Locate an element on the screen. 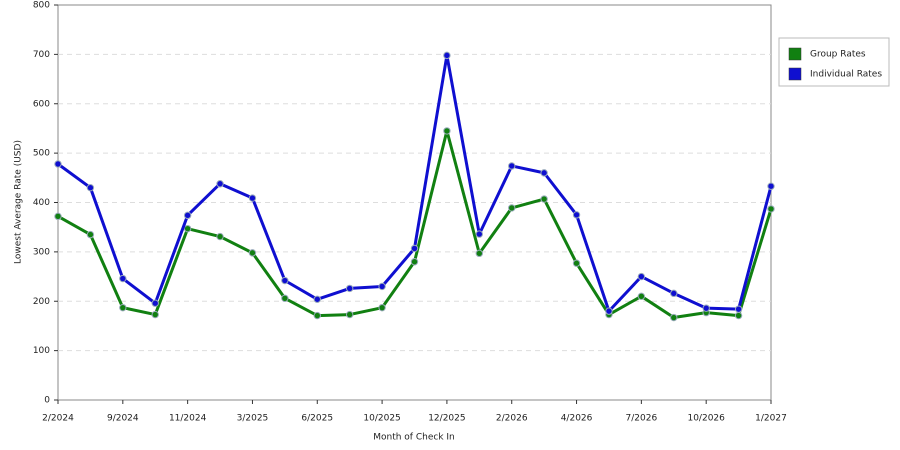  y-tick-label: 0 is located at coordinates (47, 401).